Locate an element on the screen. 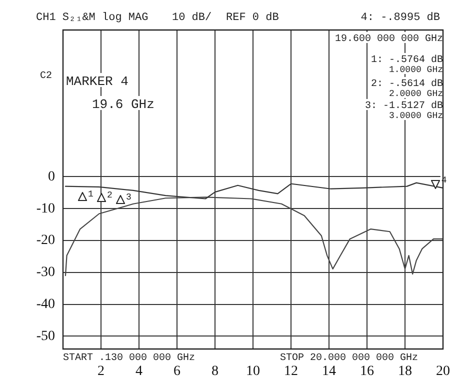 This screenshot has width=464, height=379. annotation: 2: -.5614 dB is located at coordinates (406, 84).